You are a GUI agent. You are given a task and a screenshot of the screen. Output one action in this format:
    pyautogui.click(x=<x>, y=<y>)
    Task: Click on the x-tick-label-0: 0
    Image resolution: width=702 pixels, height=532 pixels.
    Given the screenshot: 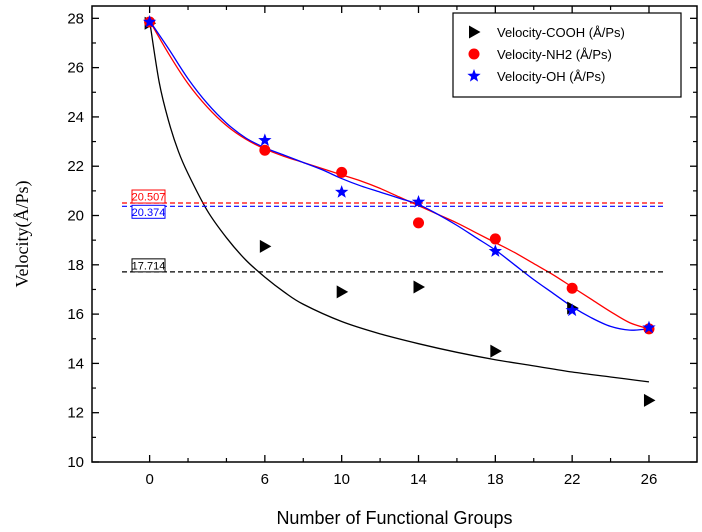 What is the action you would take?
    pyautogui.click(x=149, y=479)
    